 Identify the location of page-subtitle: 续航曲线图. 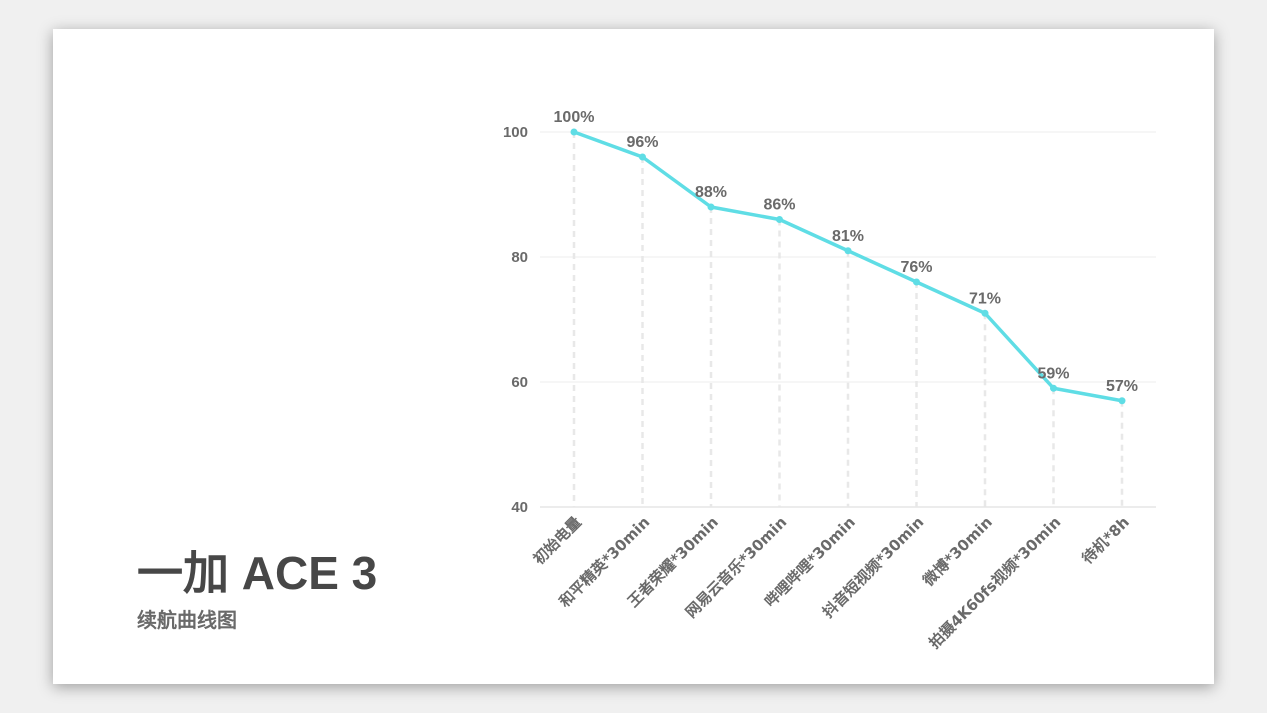
(187, 621).